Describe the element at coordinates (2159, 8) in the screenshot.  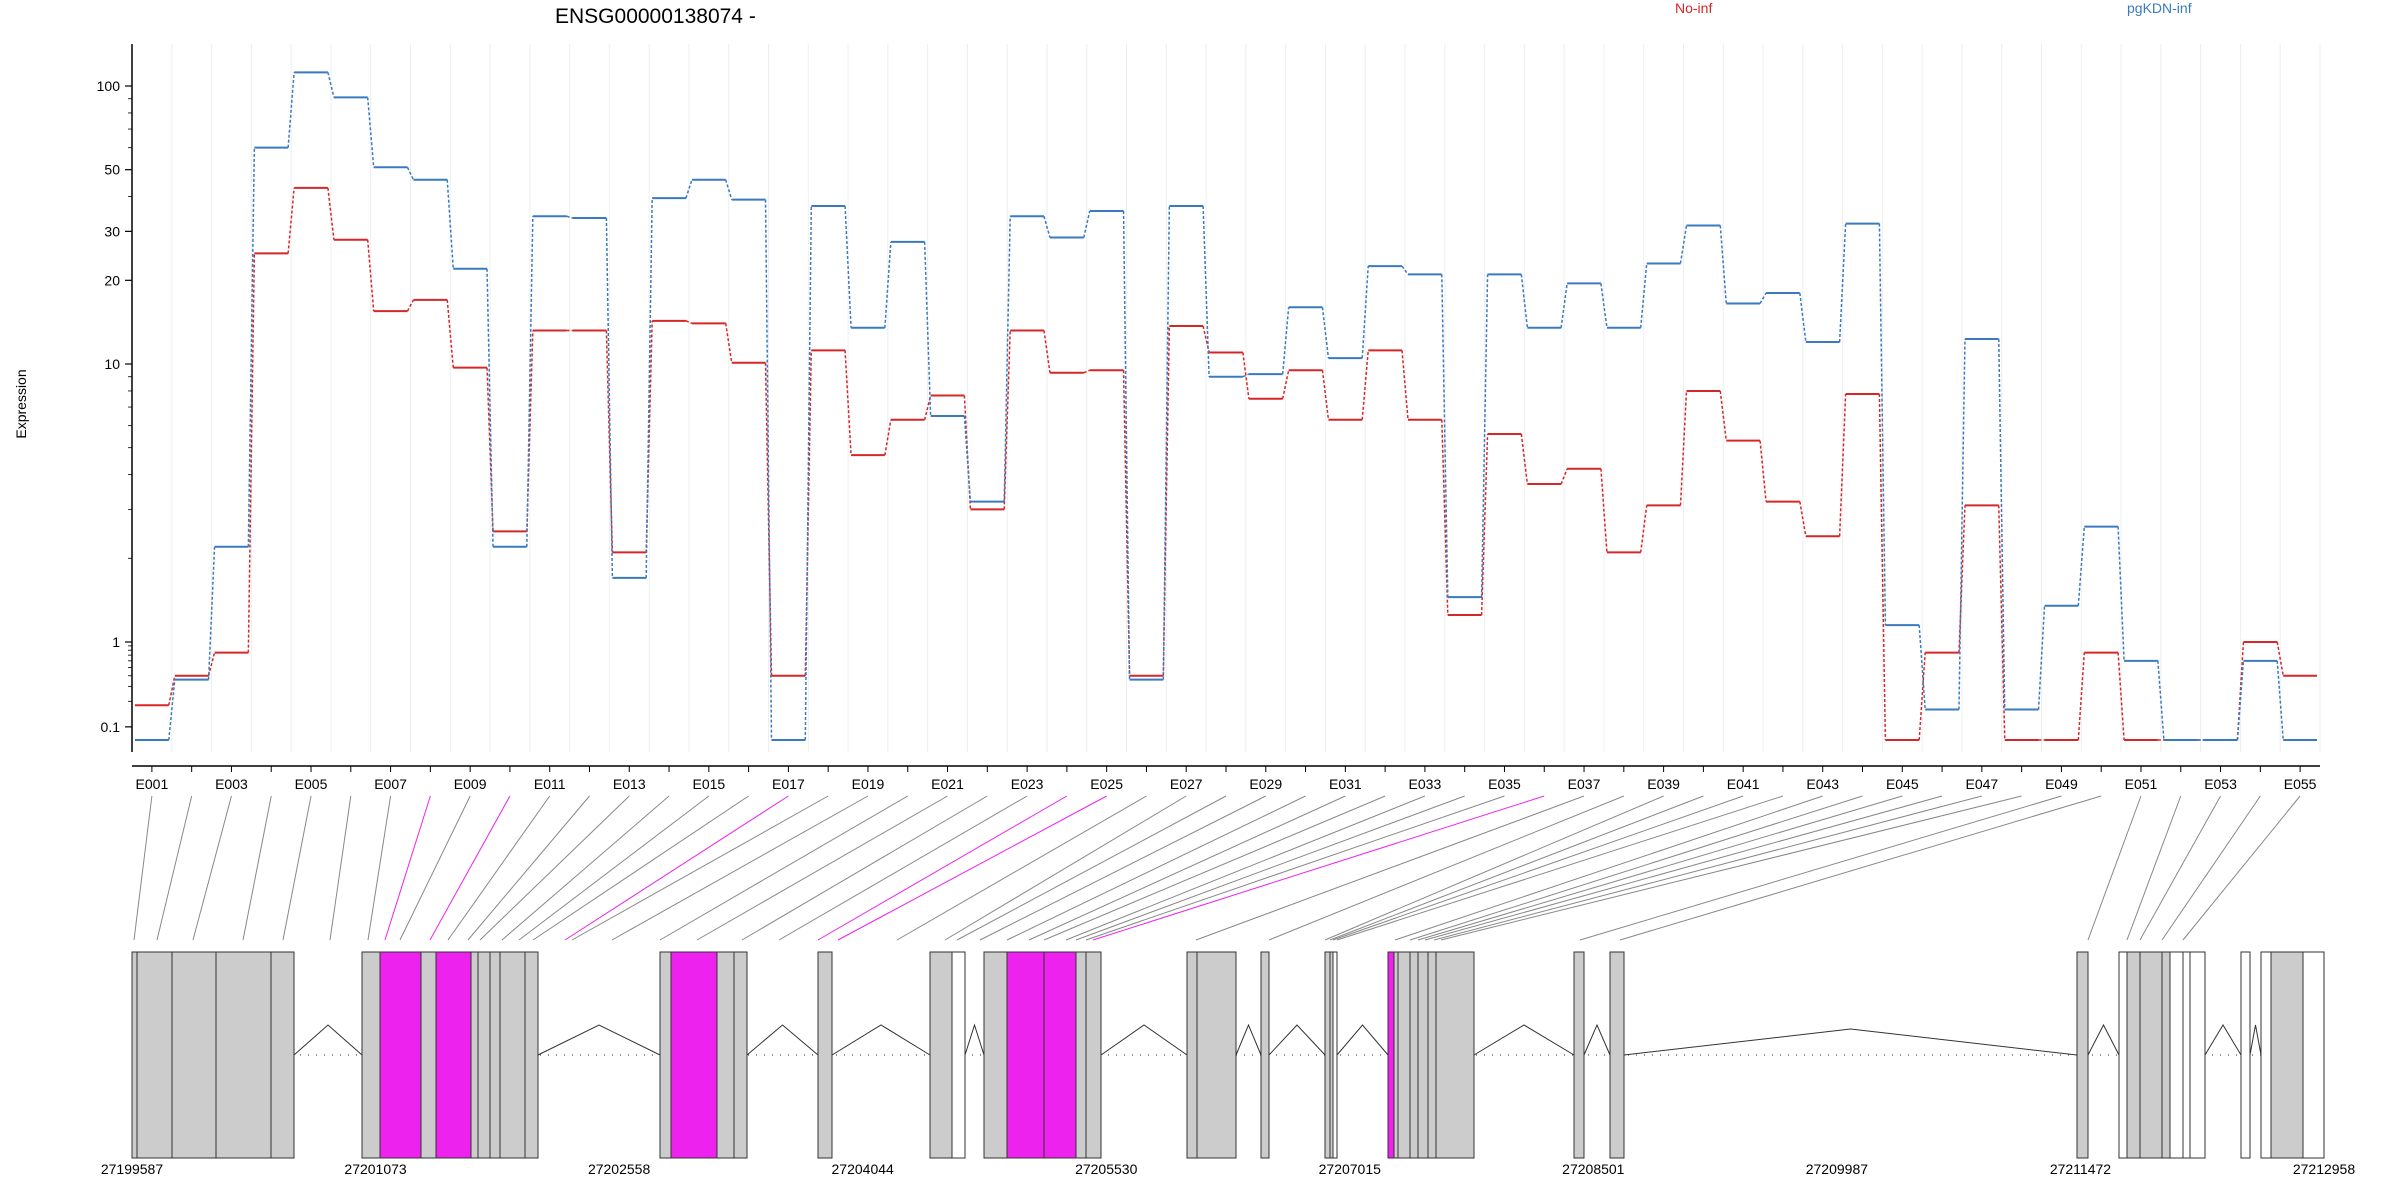
I see `legend-pgkdn-inf: pgKDN-inf` at that location.